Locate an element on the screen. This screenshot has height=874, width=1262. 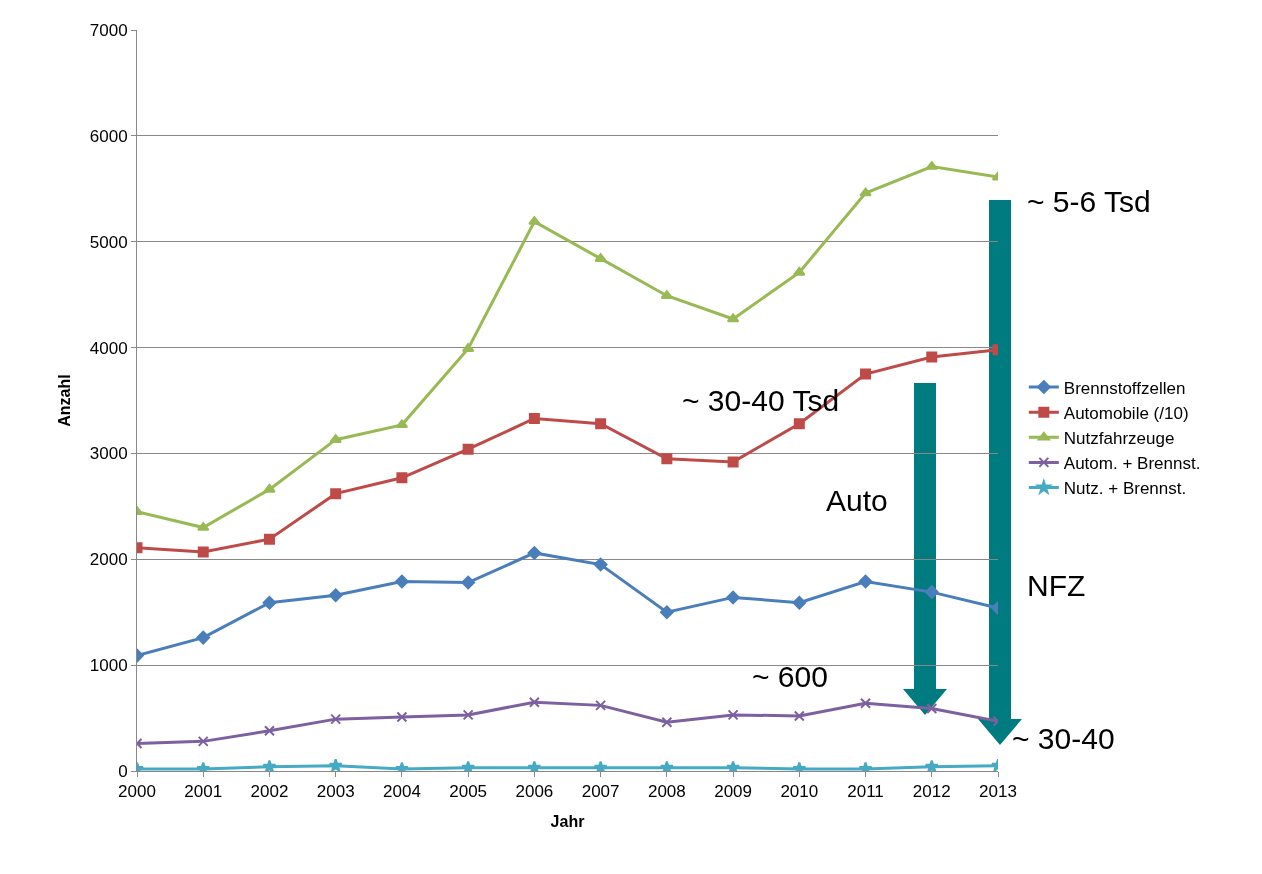
x-tick-label: 2005 is located at coordinates (468, 792).